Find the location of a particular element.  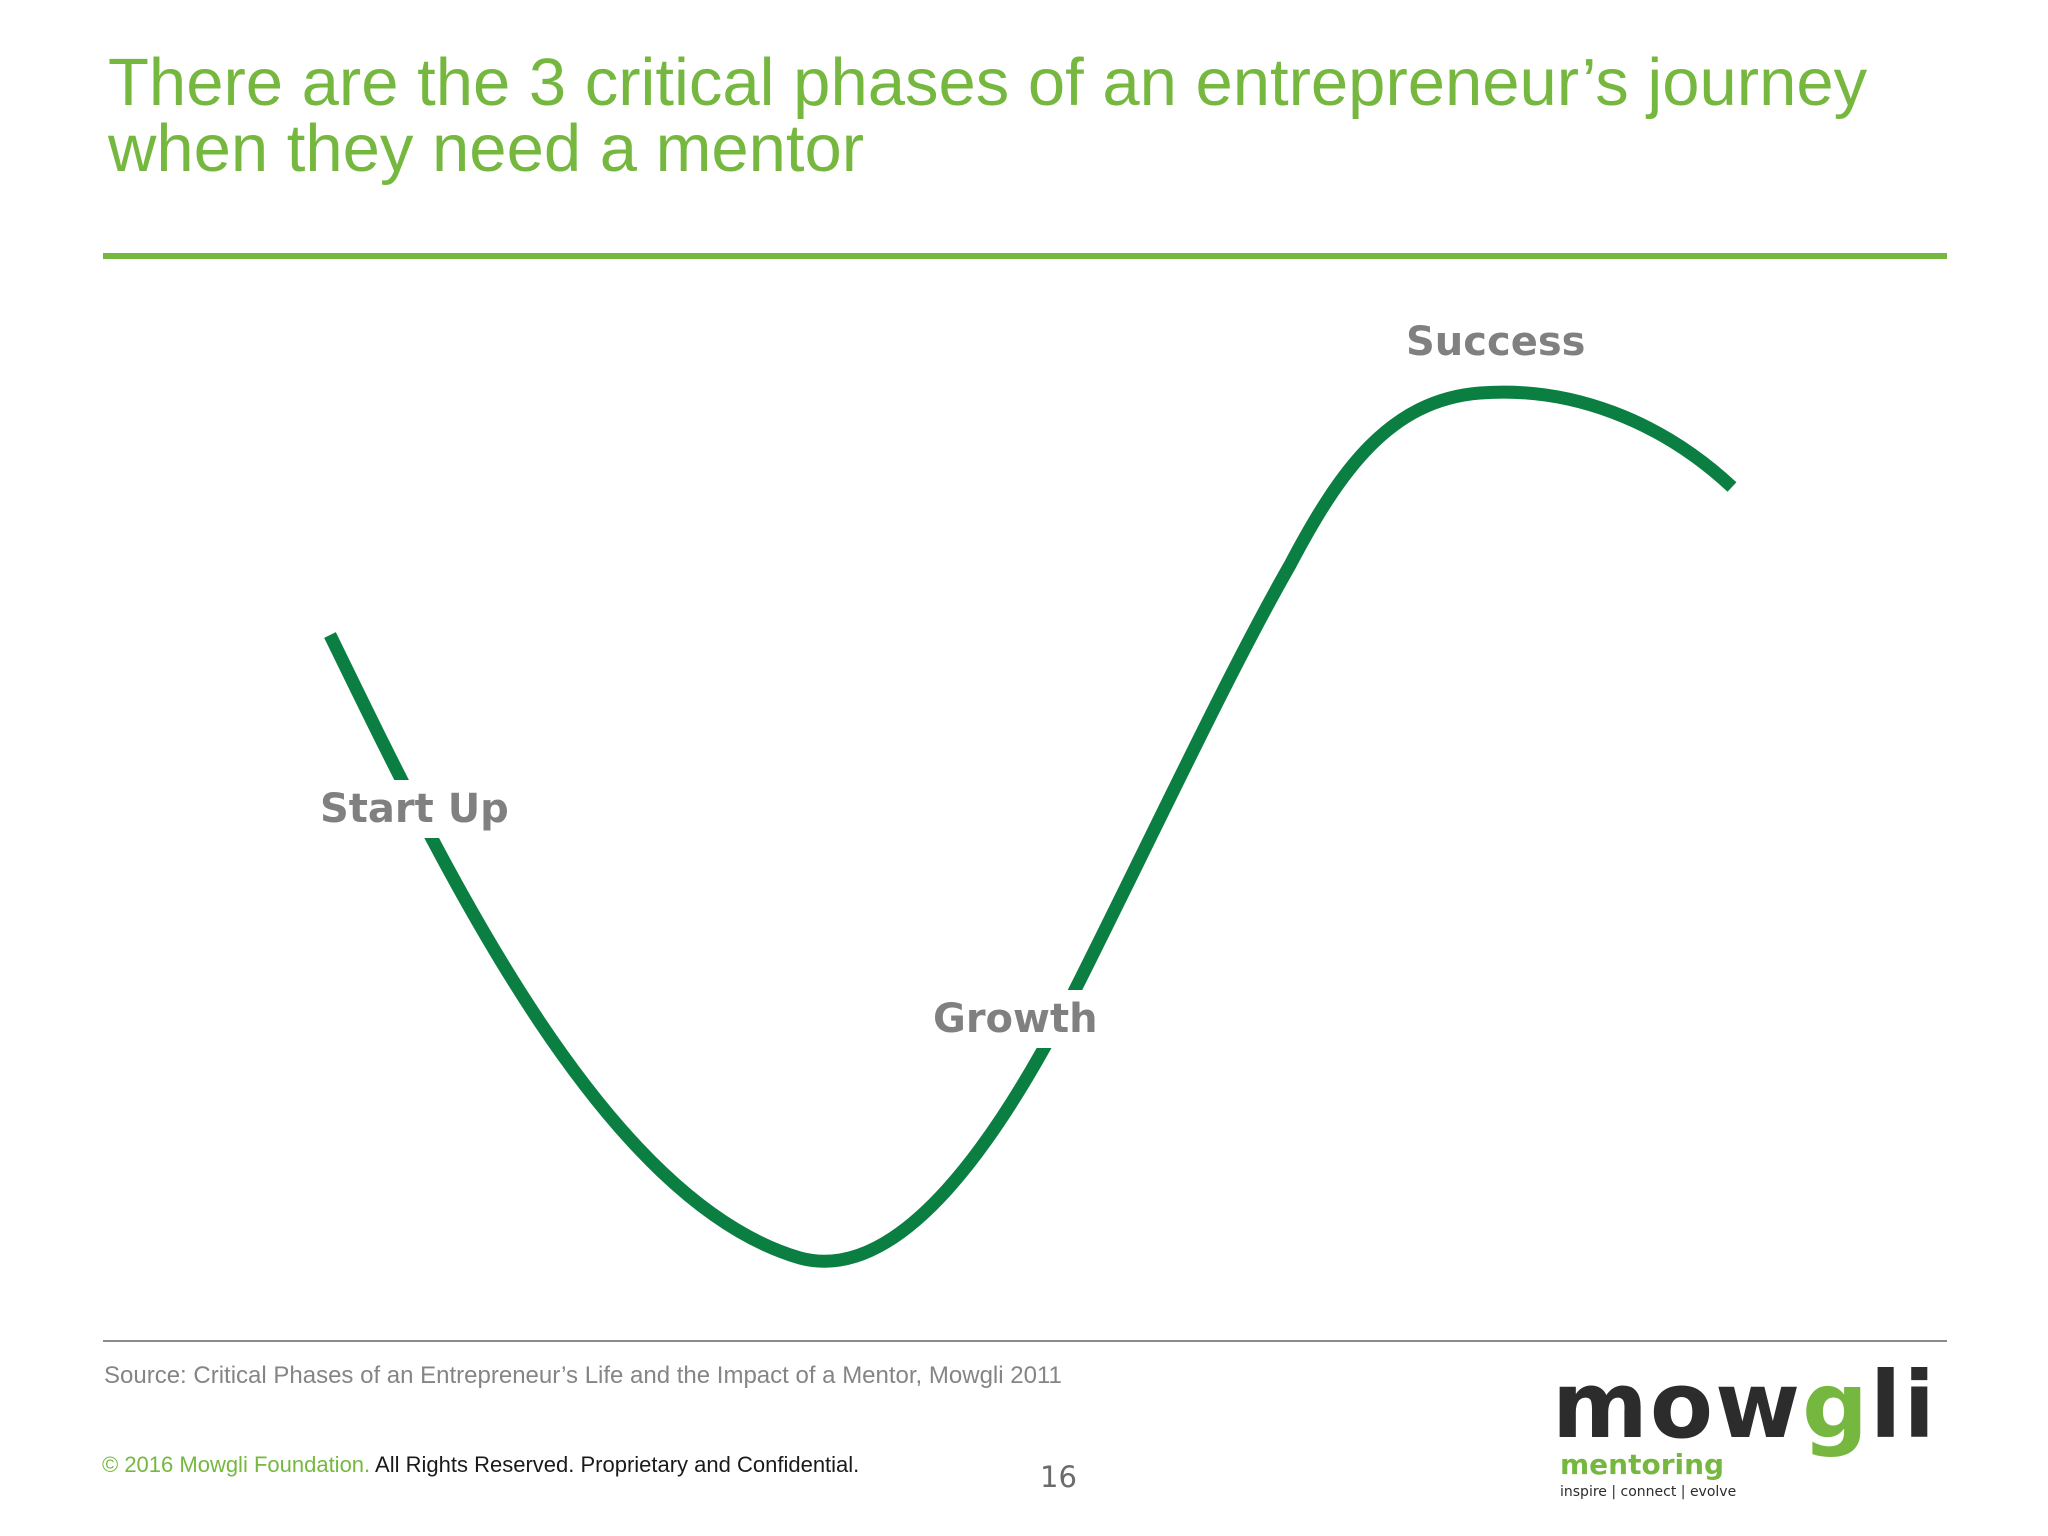

title-divider is located at coordinates (1025, 256).